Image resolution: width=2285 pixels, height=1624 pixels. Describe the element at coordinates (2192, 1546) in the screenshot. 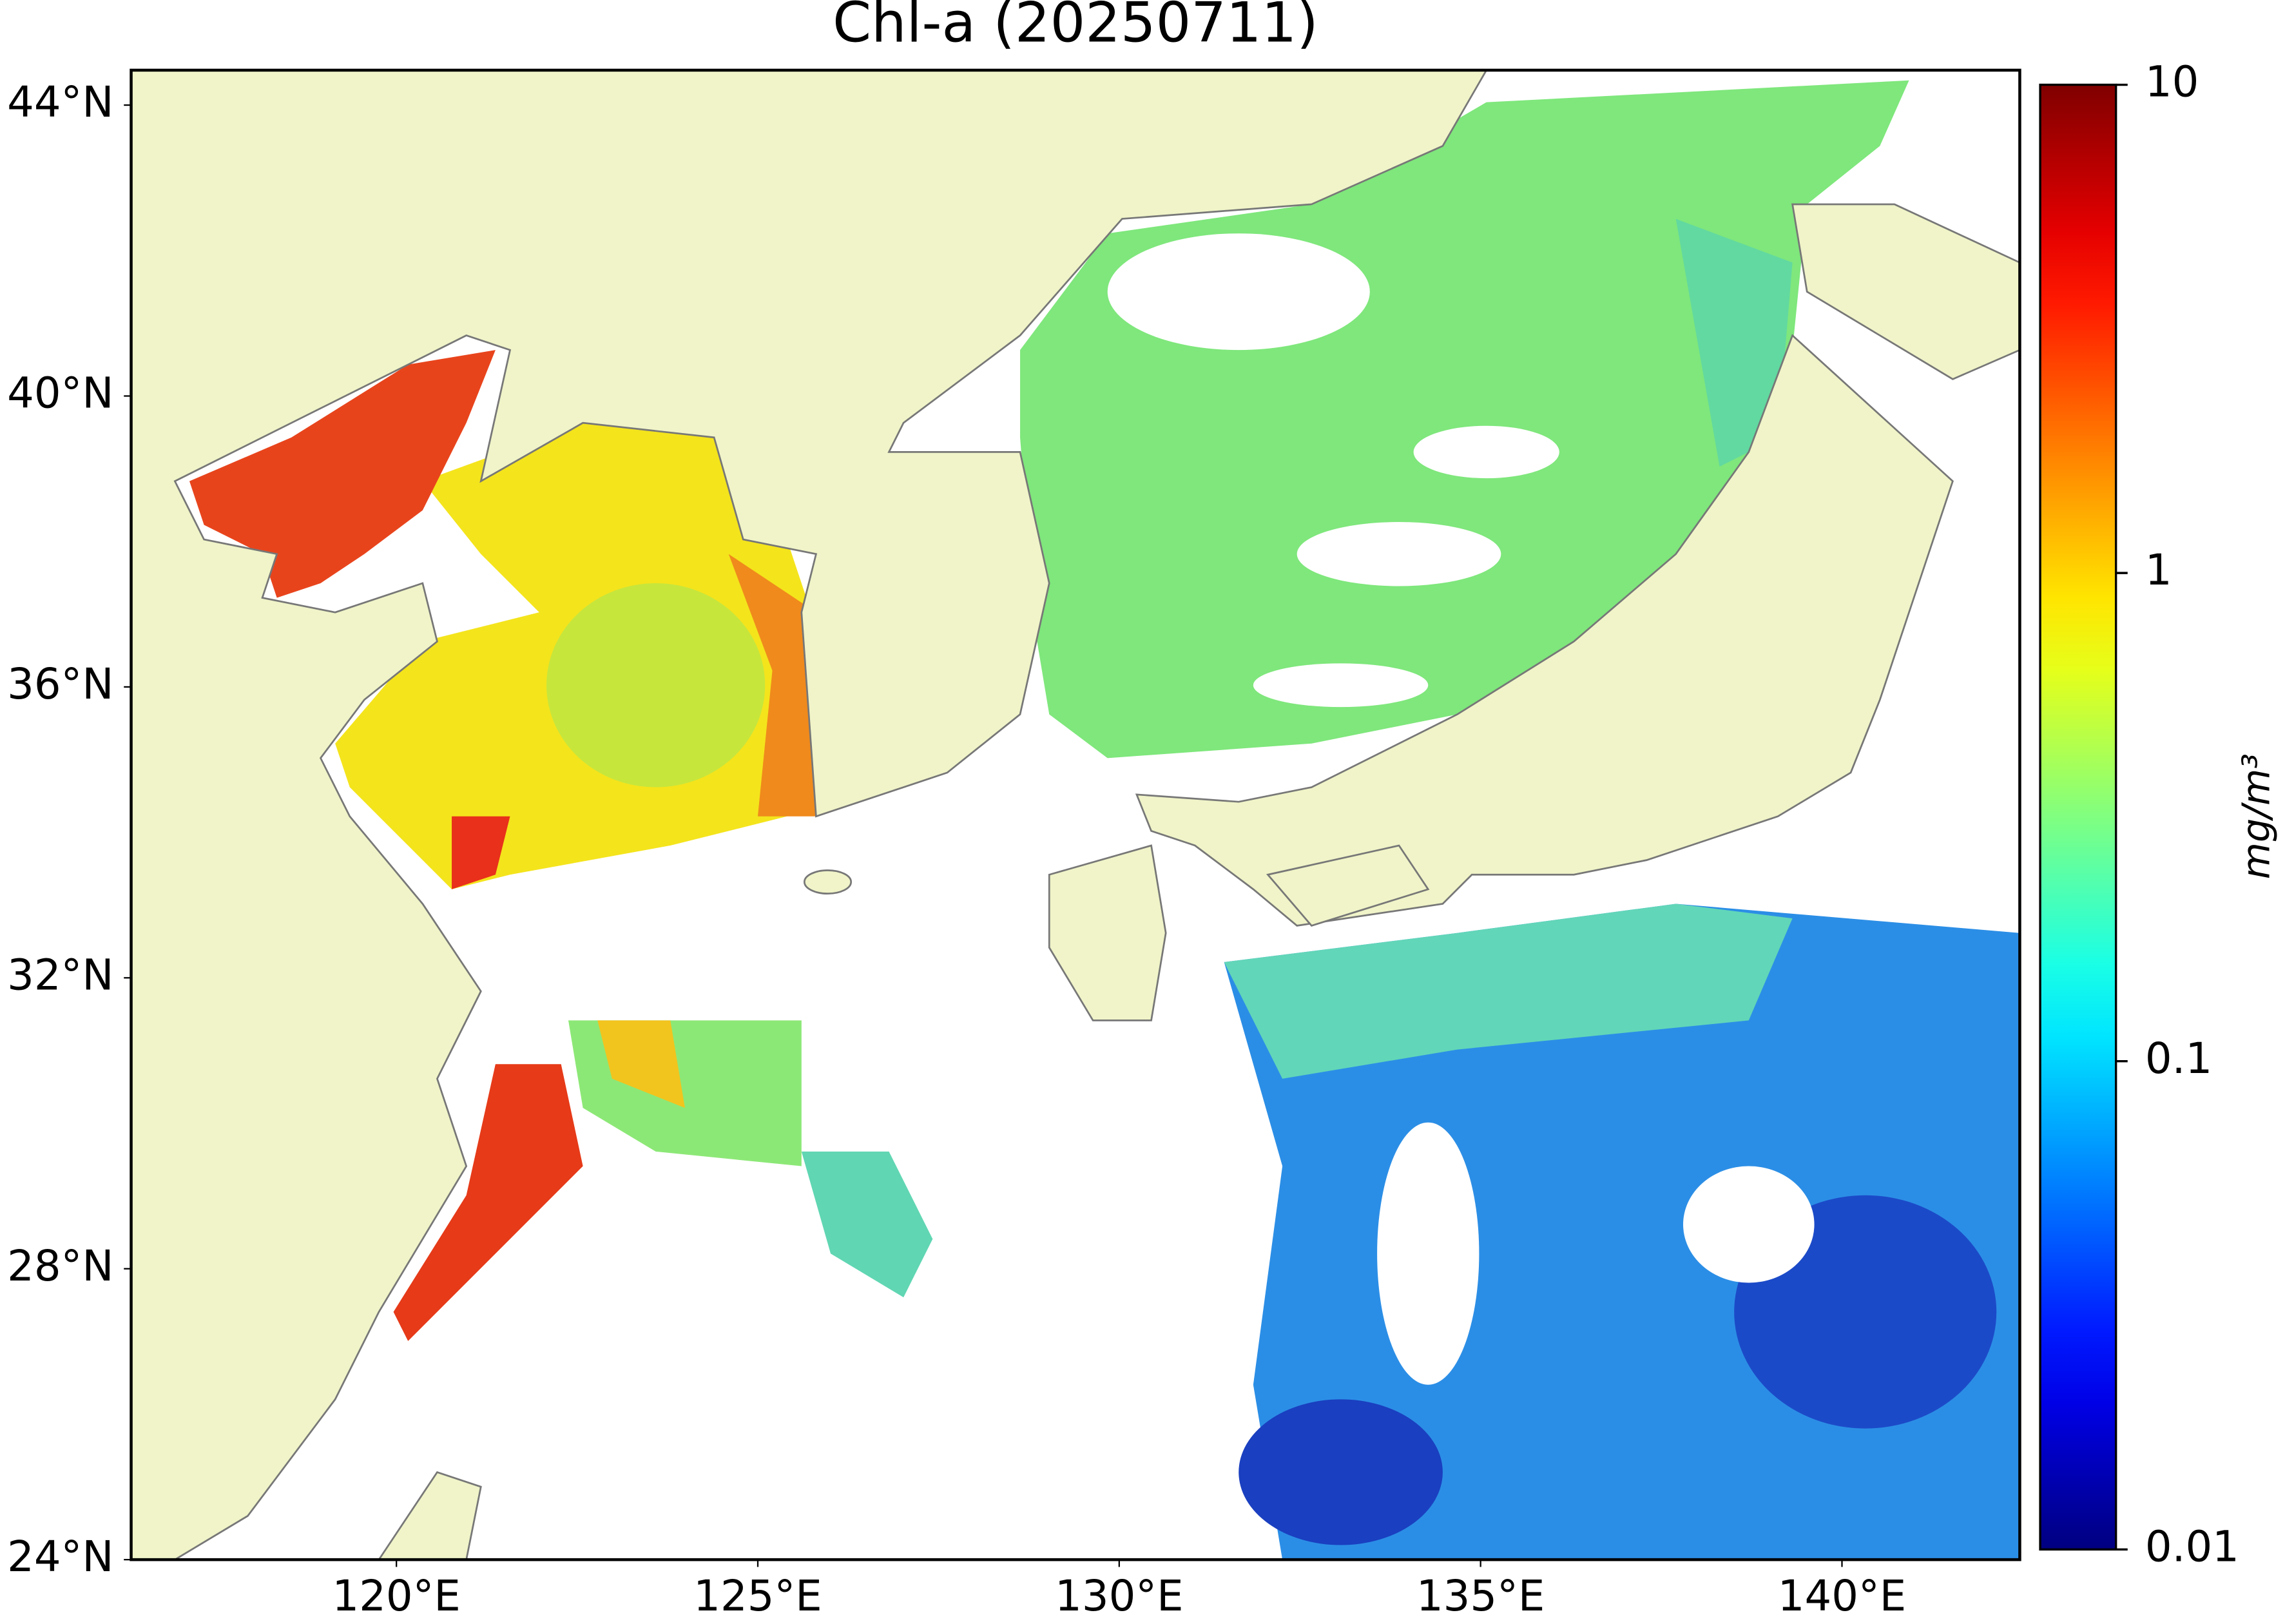

I see `colorbar-tick-label: 0.01` at that location.